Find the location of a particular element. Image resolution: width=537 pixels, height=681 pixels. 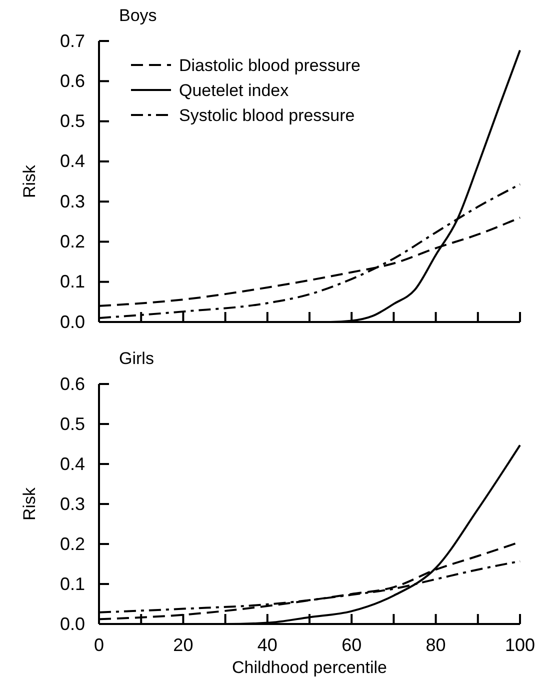

x-tick-label: 100 is located at coordinates (520, 644).